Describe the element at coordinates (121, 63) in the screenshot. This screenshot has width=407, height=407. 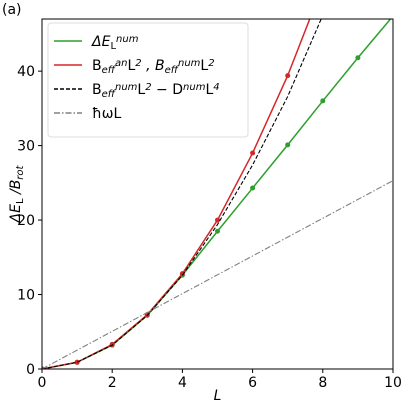
I see `text-part: an` at that location.